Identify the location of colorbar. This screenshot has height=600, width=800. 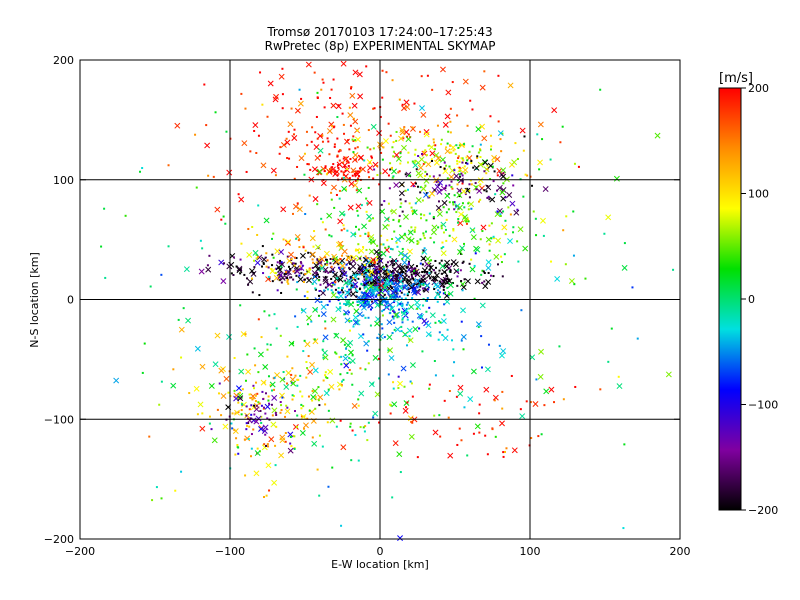
(730, 299).